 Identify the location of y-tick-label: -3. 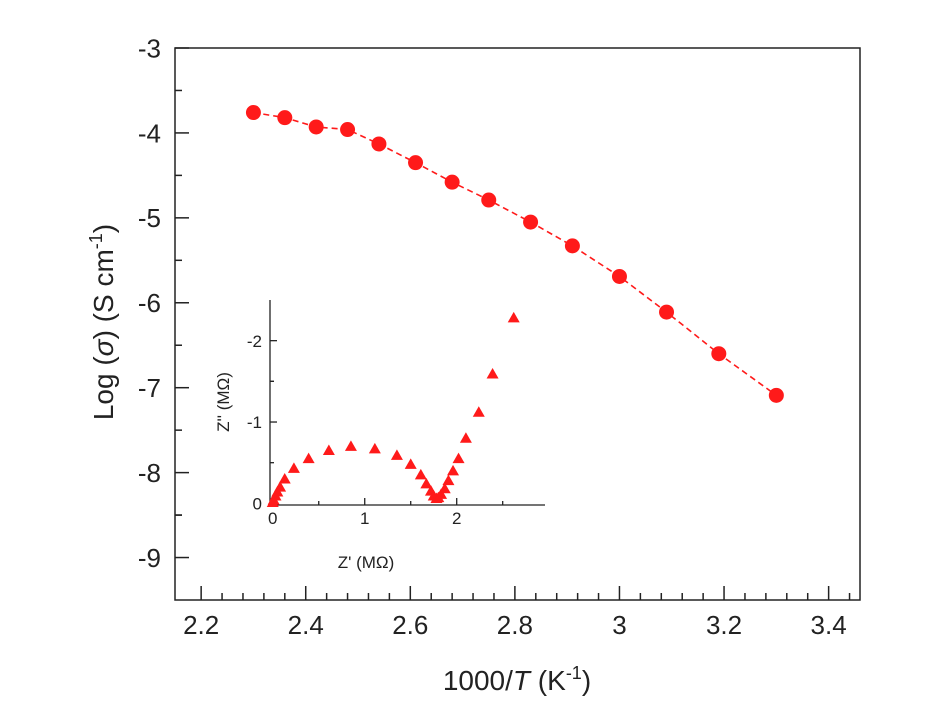
(149, 48).